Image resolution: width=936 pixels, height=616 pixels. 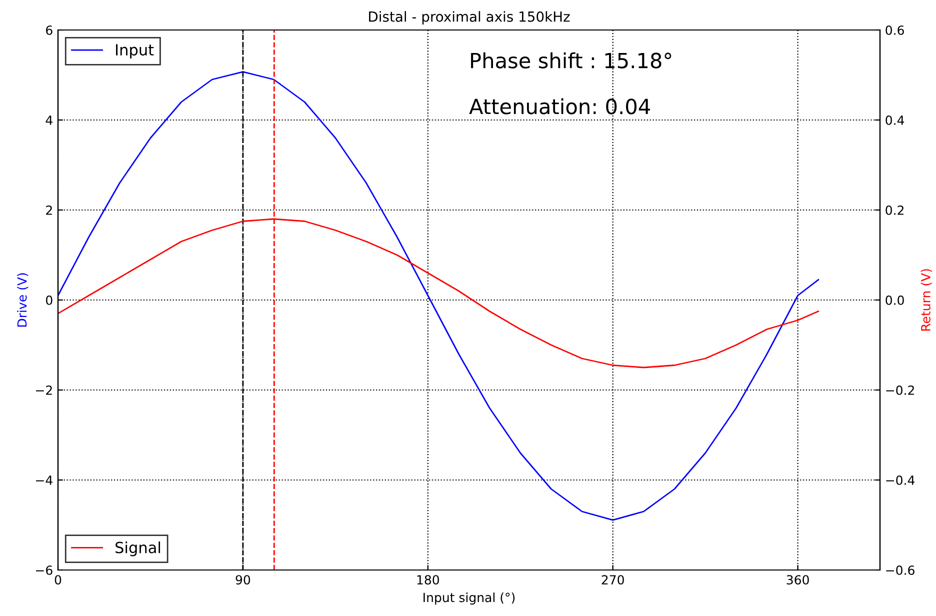 I want to click on x-tick-label: 0, so click(x=58, y=580).